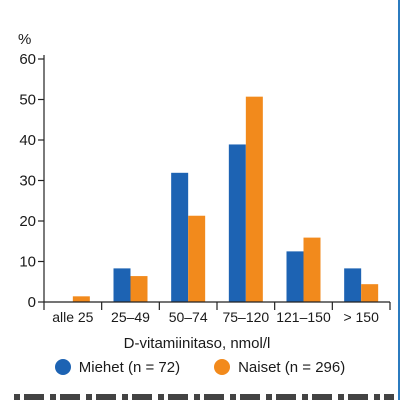 The image size is (400, 400). I want to click on x-tick-label: 25–49, so click(130, 317).